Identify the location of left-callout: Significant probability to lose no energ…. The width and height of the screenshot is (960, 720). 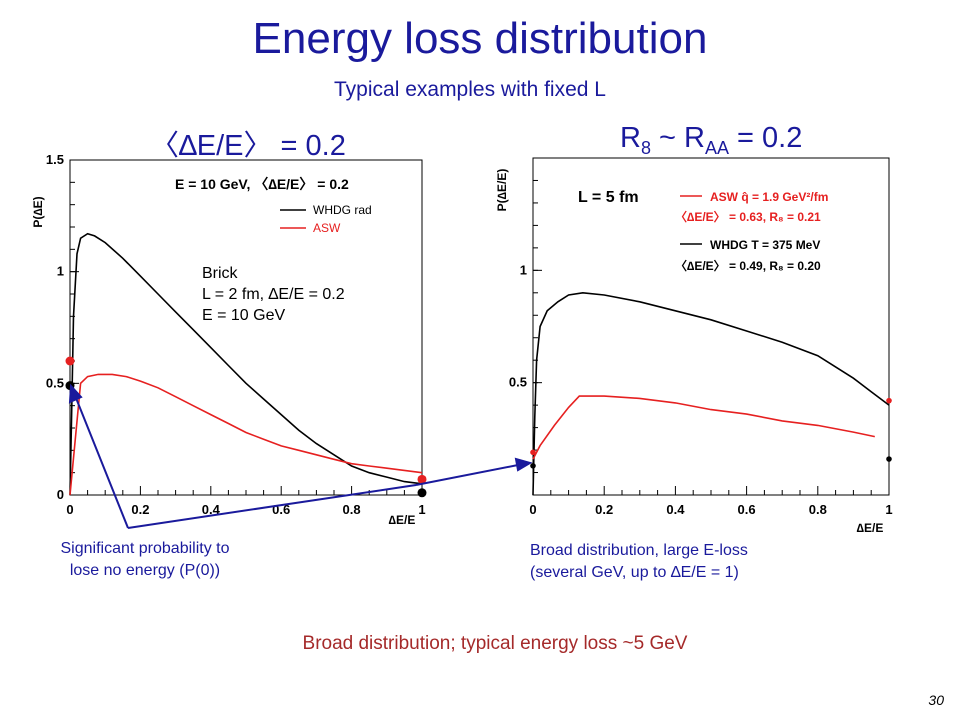
(145, 560).